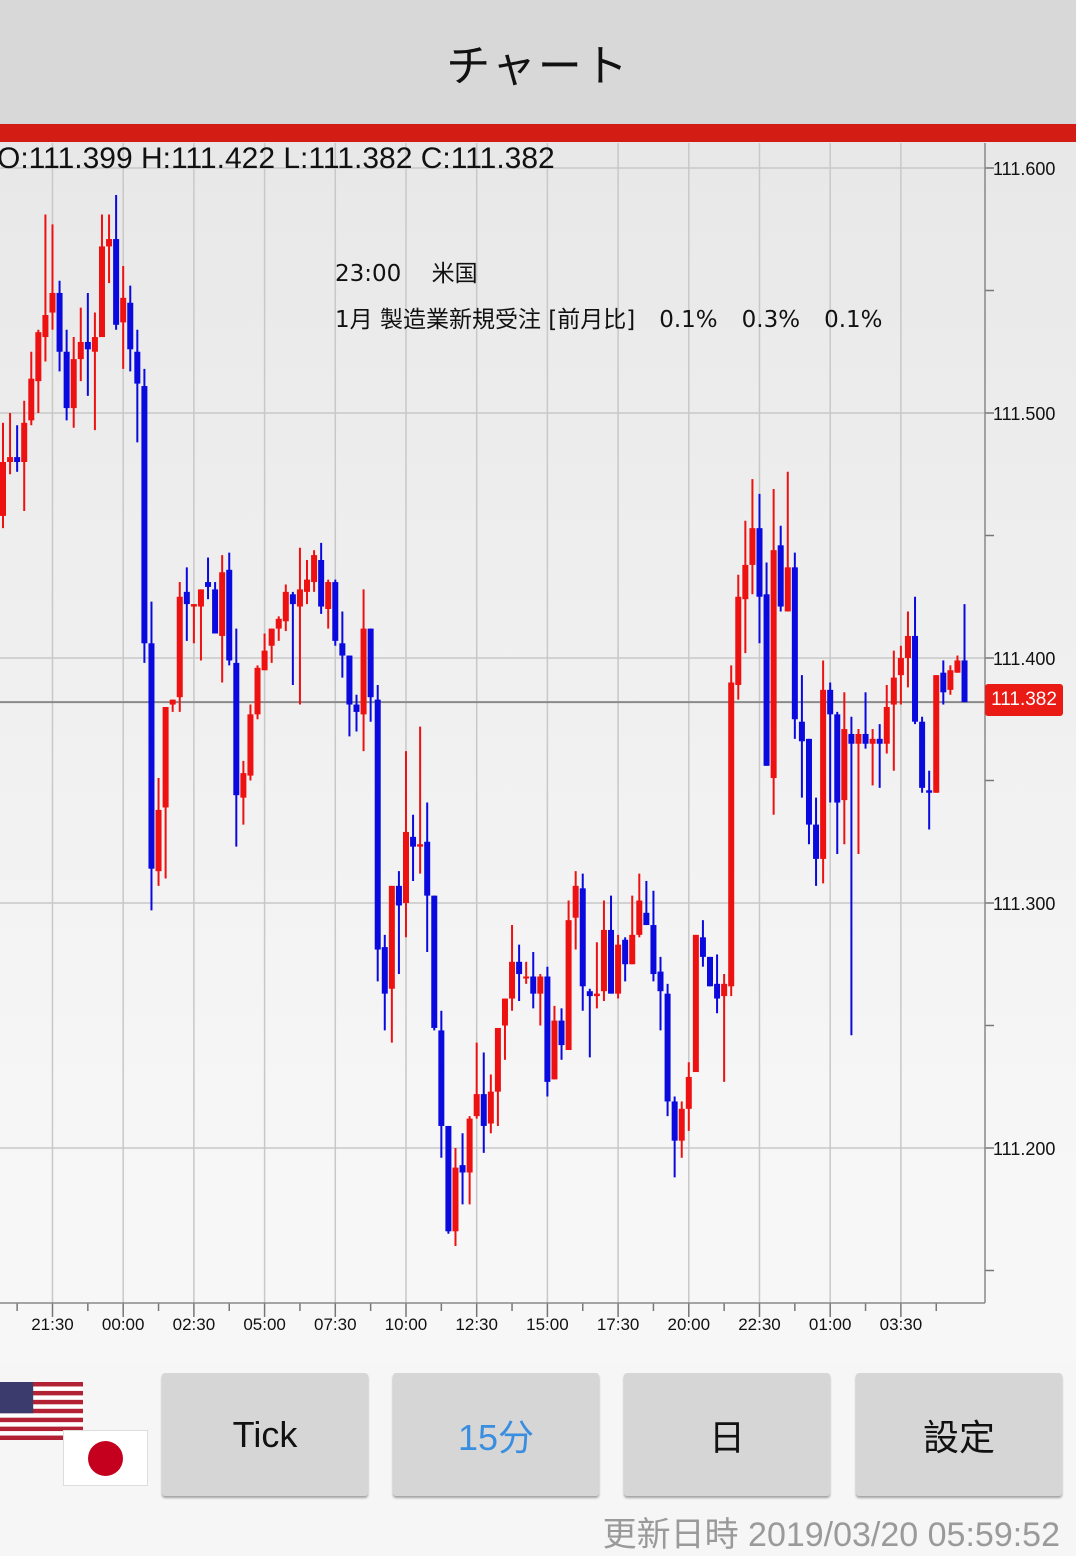  I want to click on japan-flag-icon, so click(105, 1458).